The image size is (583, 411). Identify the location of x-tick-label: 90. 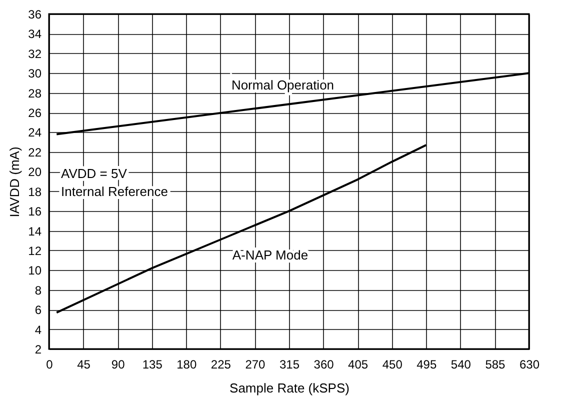
(118, 365).